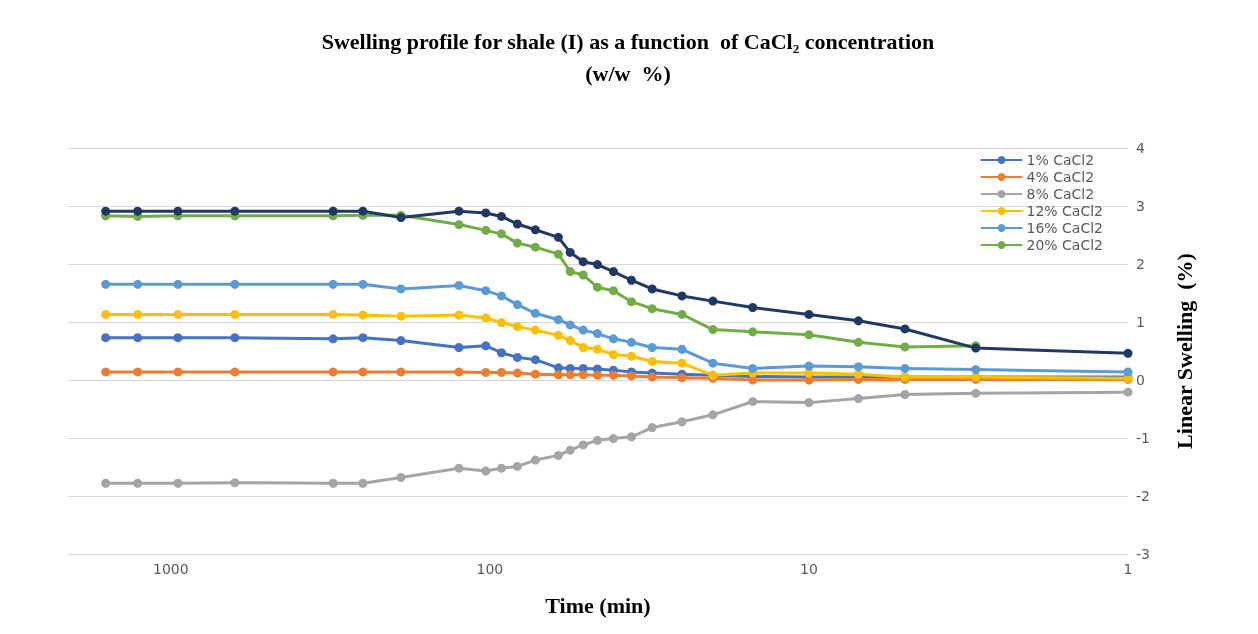 This screenshot has height=634, width=1258. Describe the element at coordinates (1143, 438) in the screenshot. I see `y-tick-label: -1` at that location.